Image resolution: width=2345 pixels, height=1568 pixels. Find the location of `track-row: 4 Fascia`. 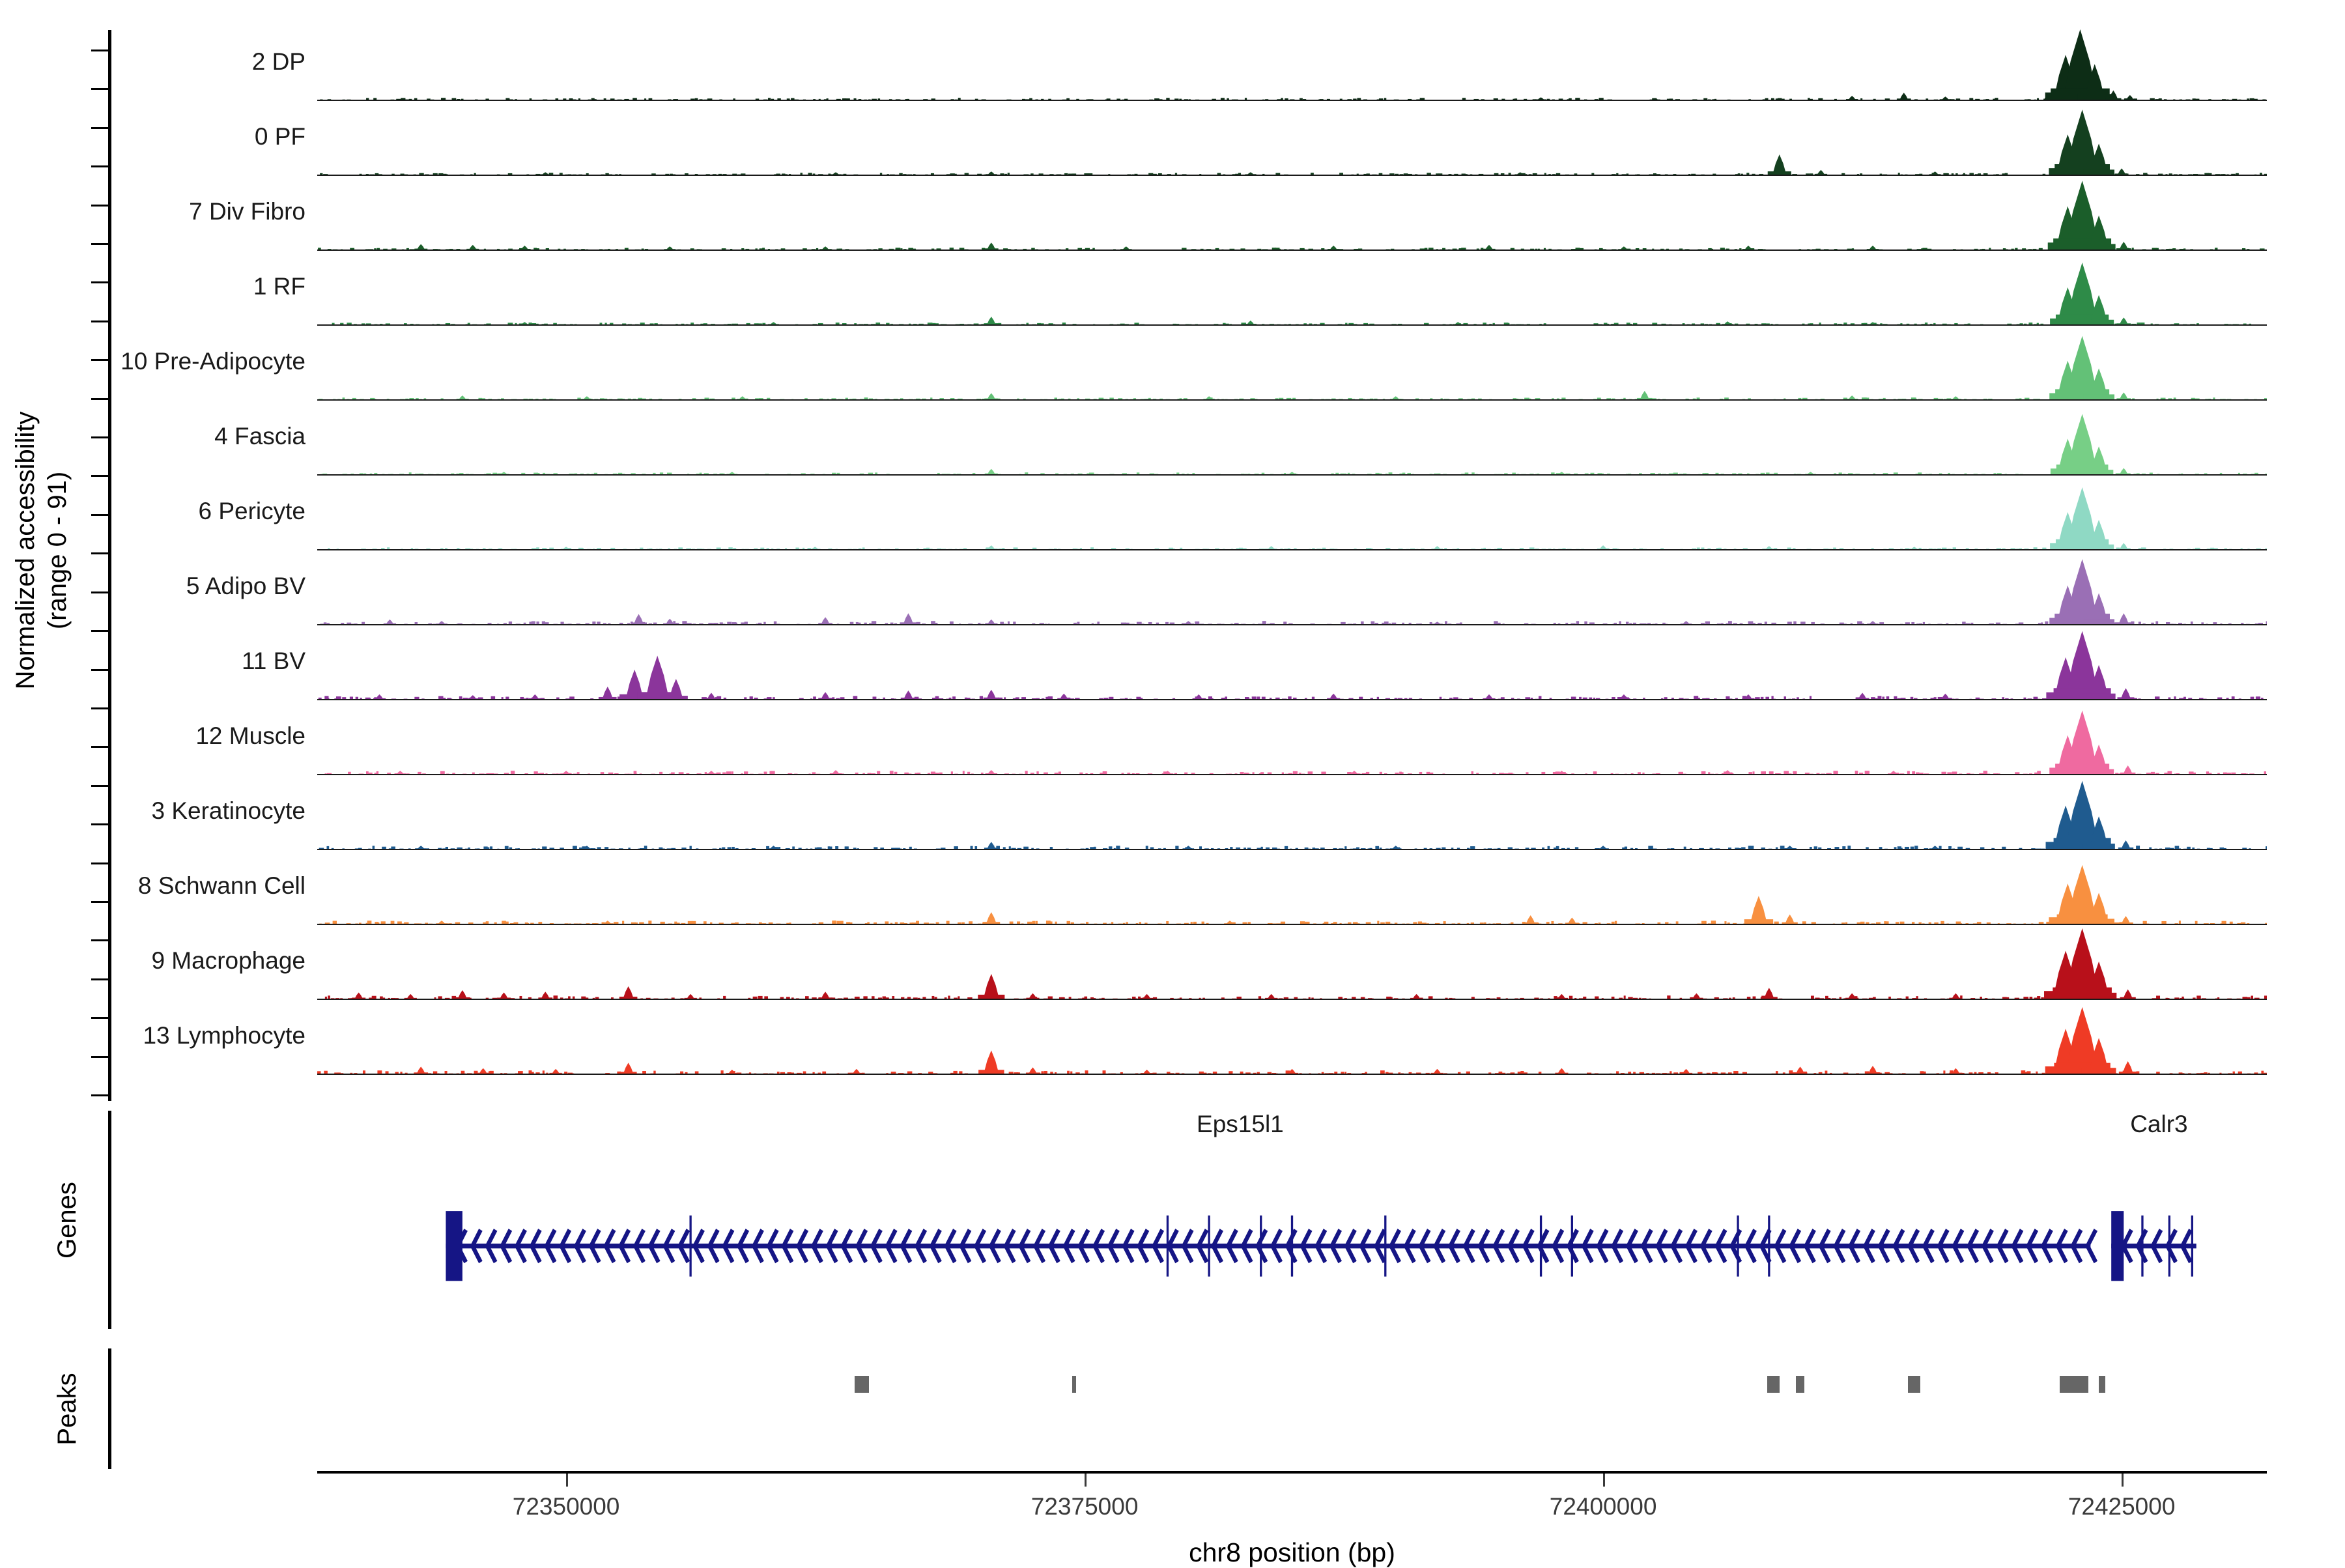

track-row: 4 Fascia is located at coordinates (1292, 438).